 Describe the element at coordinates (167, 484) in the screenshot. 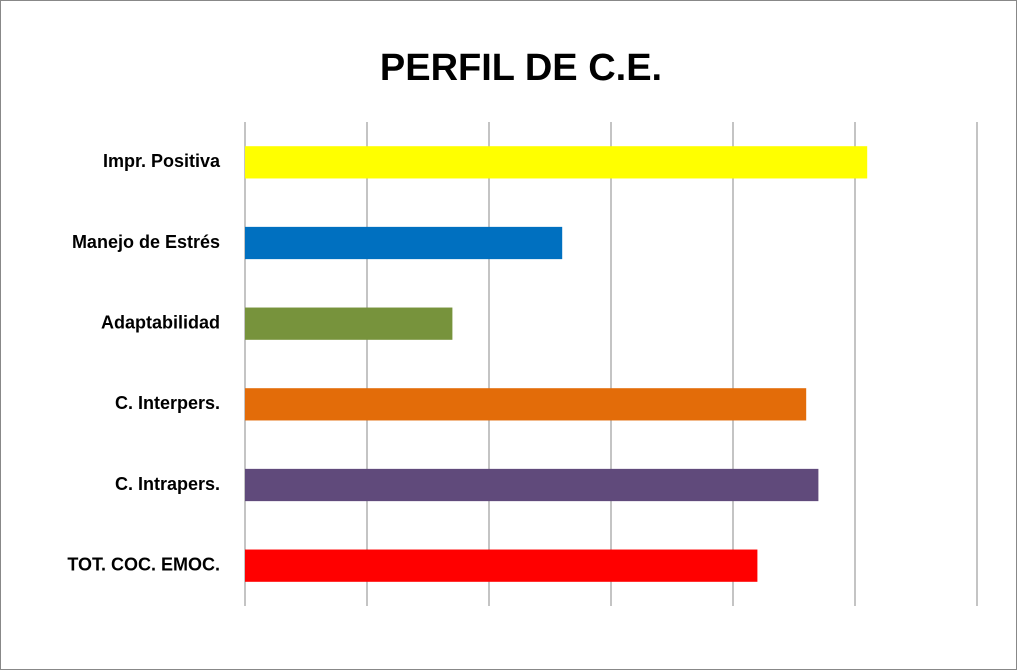

I see `y-tick-label: C. Intrapers.` at that location.